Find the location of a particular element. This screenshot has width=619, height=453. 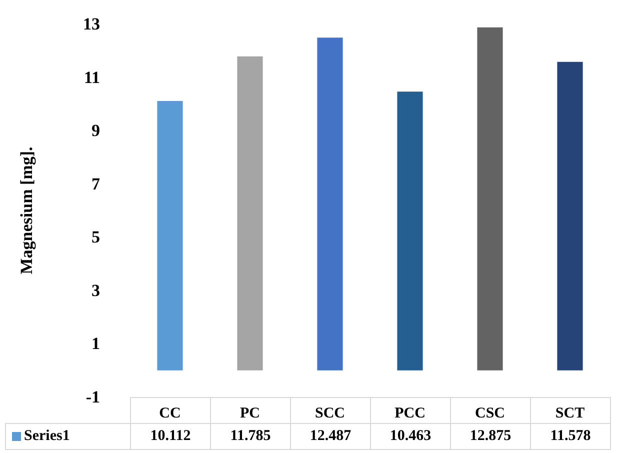

x-tick-label: CC is located at coordinates (170, 414).